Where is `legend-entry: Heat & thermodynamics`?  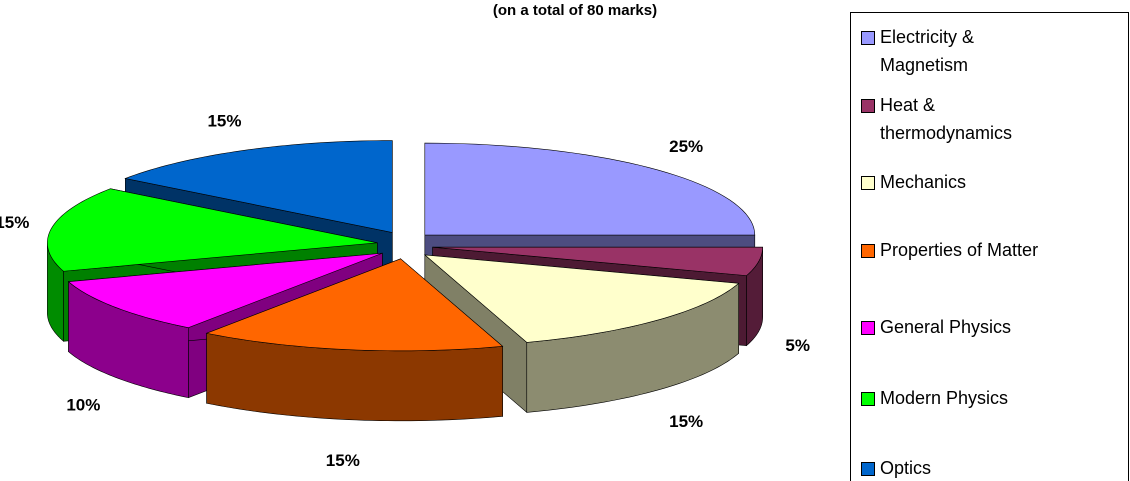
legend-entry: Heat & thermodynamics is located at coordinates (945, 119).